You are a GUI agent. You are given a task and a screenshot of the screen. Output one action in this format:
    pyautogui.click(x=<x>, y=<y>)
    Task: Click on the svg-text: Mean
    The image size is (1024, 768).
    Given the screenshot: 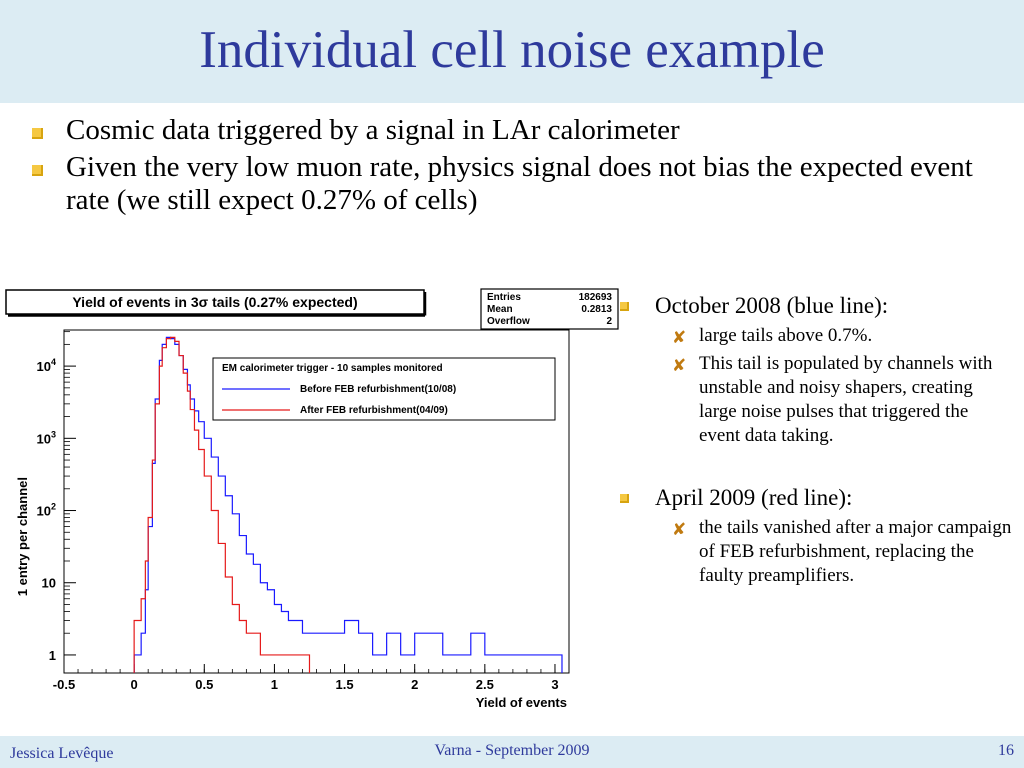 What is the action you would take?
    pyautogui.click(x=500, y=309)
    